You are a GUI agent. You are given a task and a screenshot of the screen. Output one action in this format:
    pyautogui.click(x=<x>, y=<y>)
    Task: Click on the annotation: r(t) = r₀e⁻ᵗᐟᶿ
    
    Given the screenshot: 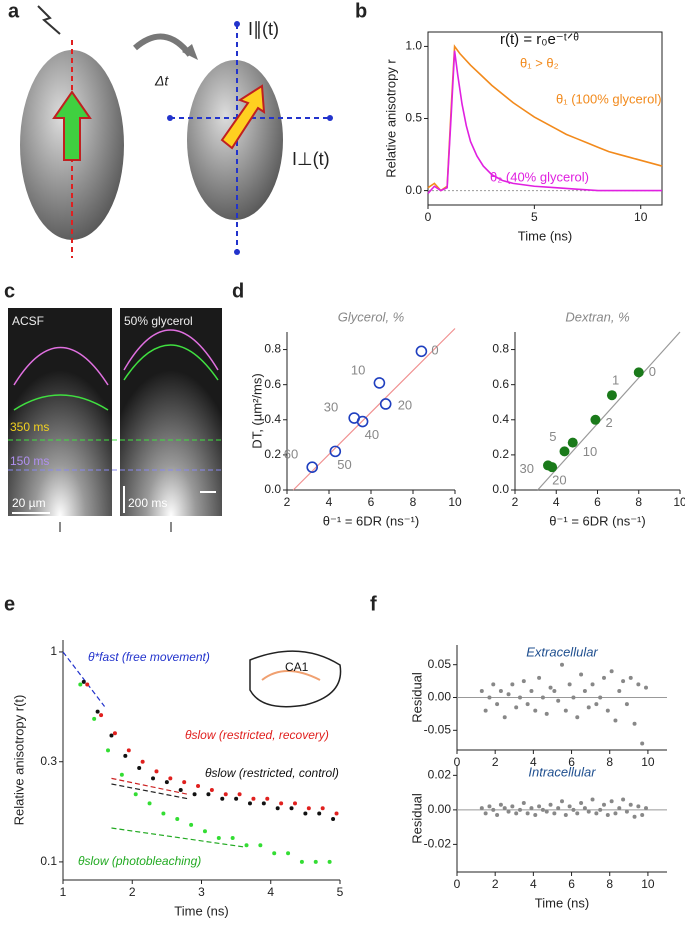 What is the action you would take?
    pyautogui.click(x=539, y=39)
    